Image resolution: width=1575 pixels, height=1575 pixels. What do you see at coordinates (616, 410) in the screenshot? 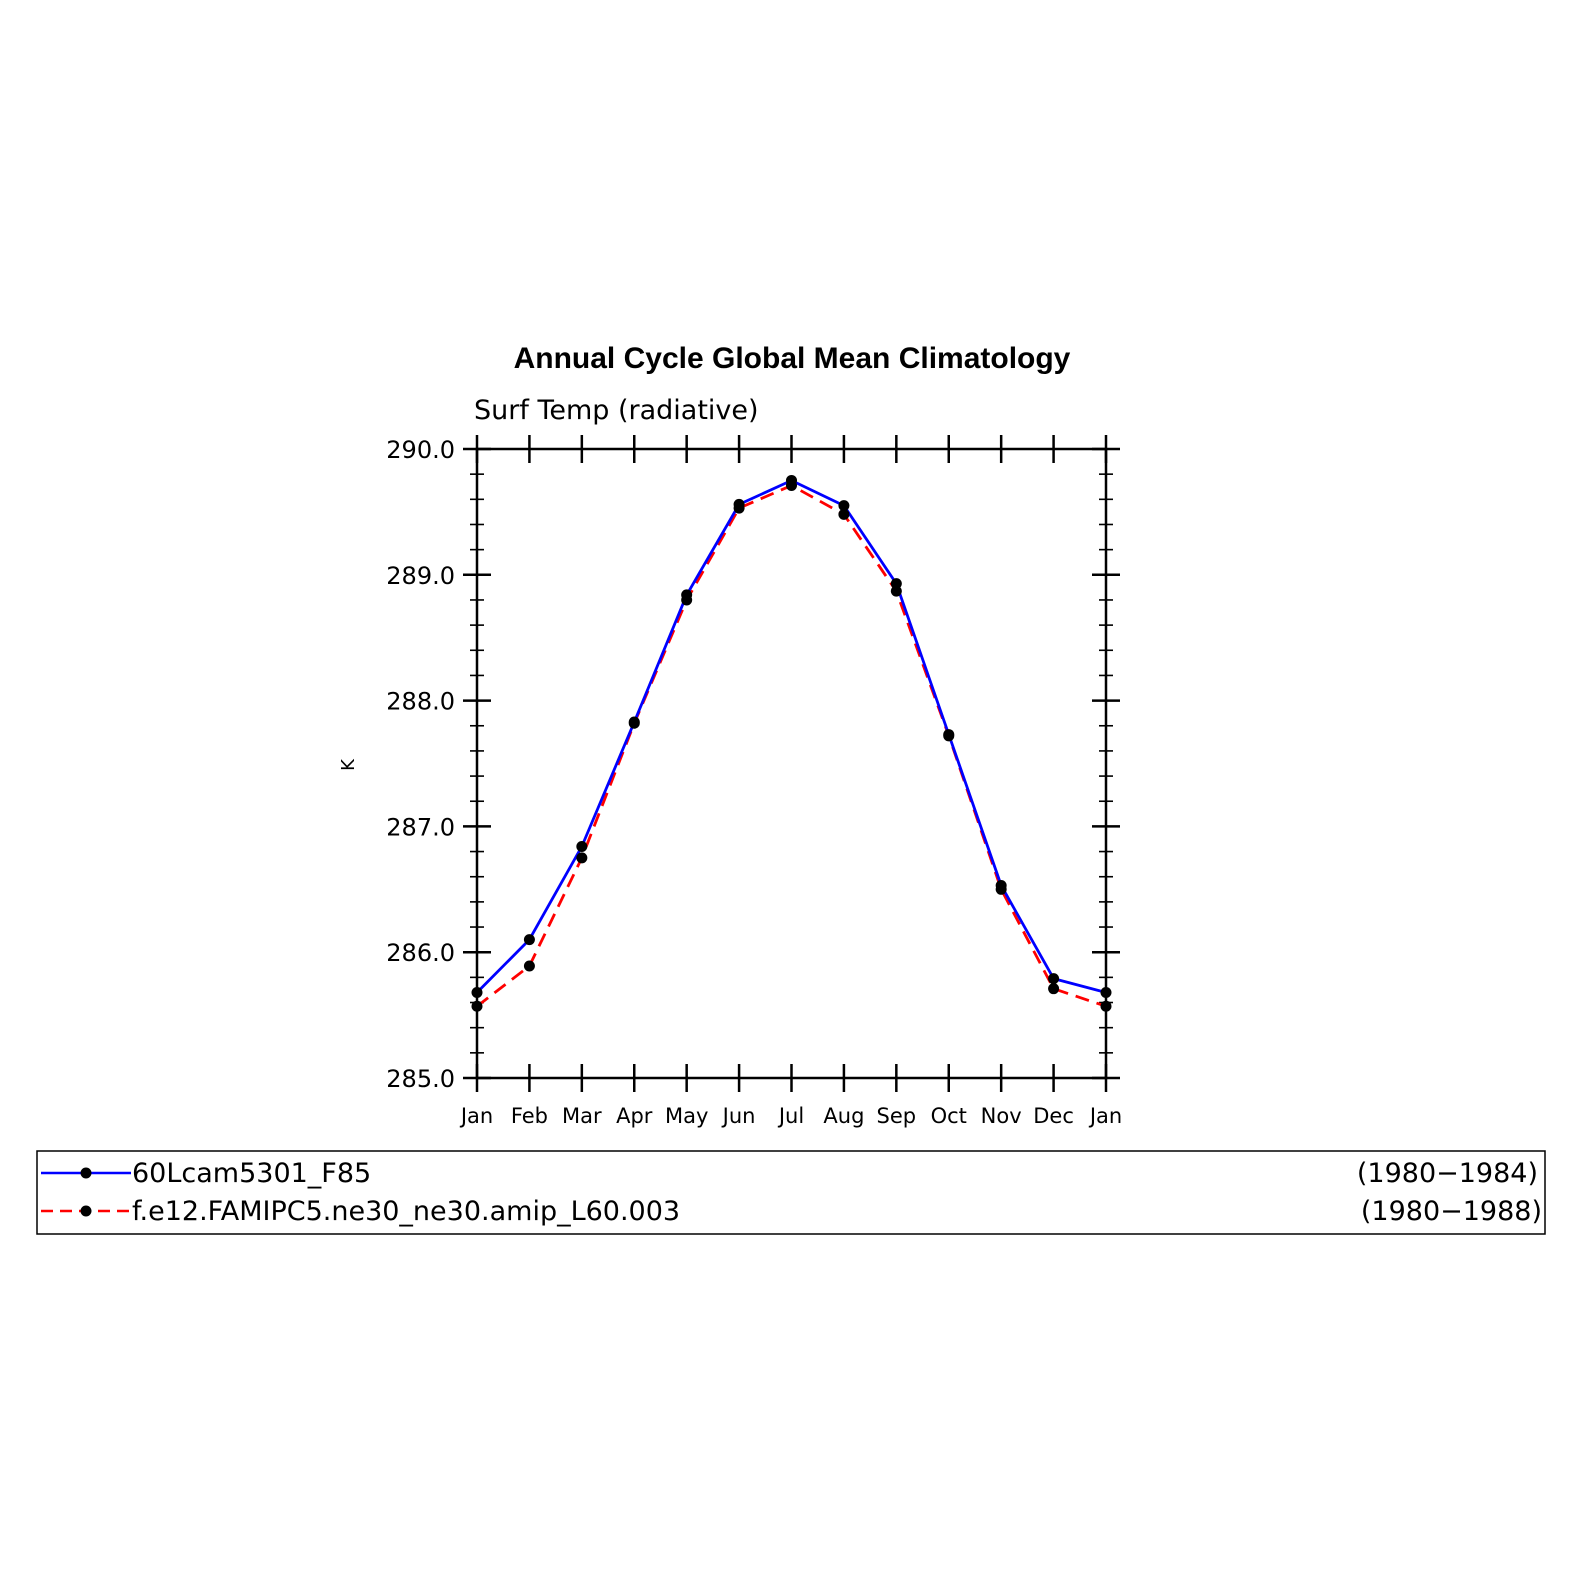
I see `chart-subtitle: Surf Temp (radiative)` at bounding box center [616, 410].